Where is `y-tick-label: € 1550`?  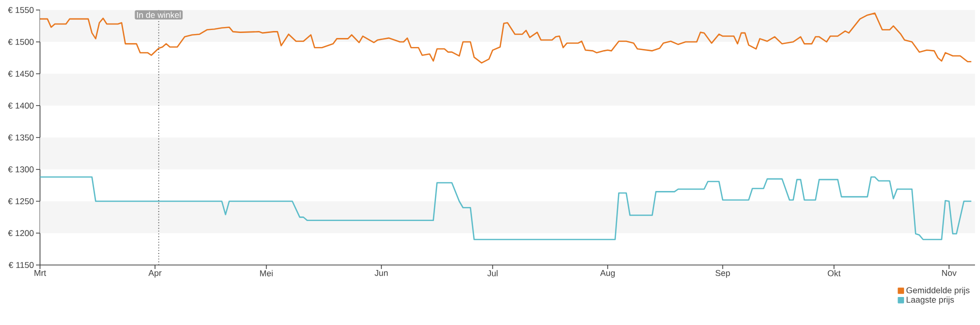 y-tick-label: € 1550 is located at coordinates (21, 10).